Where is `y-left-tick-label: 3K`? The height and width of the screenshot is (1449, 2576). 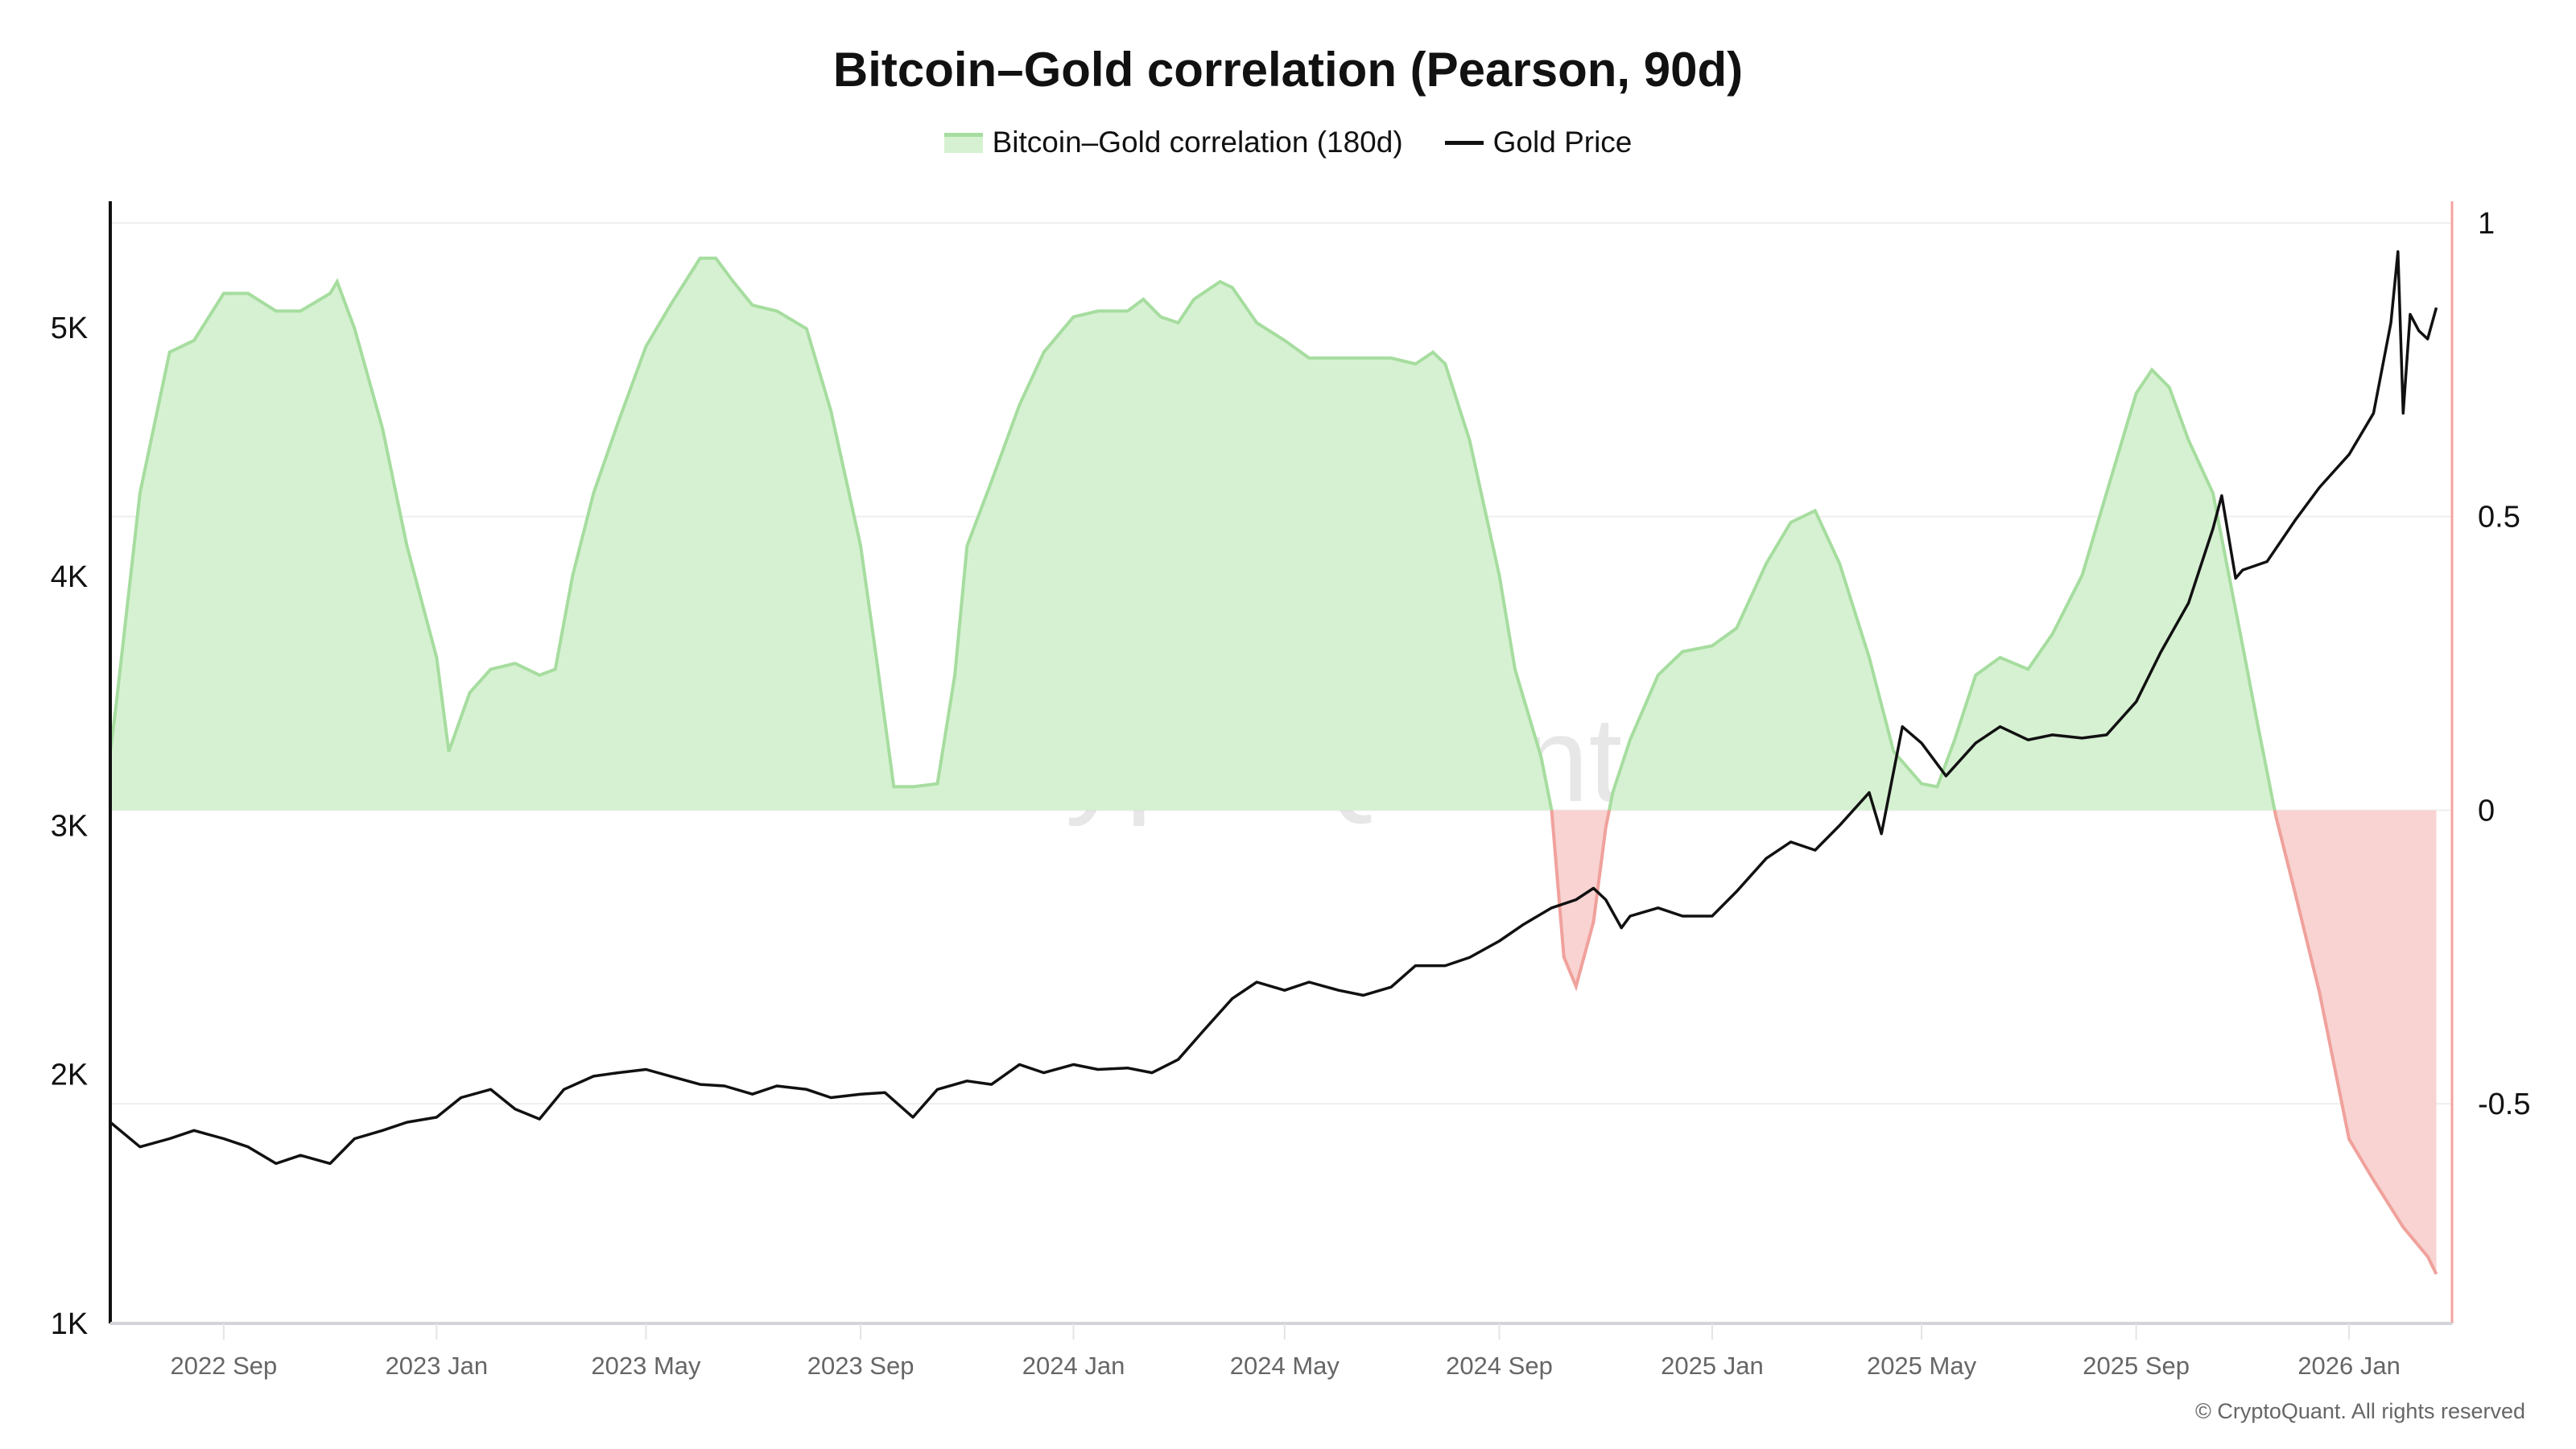 y-left-tick-label: 3K is located at coordinates (69, 826).